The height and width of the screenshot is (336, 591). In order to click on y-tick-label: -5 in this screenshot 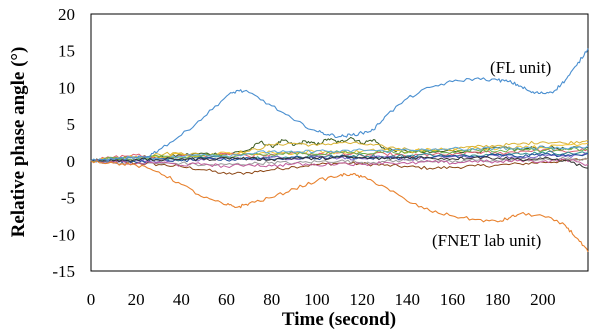, I will do `click(68, 198)`.